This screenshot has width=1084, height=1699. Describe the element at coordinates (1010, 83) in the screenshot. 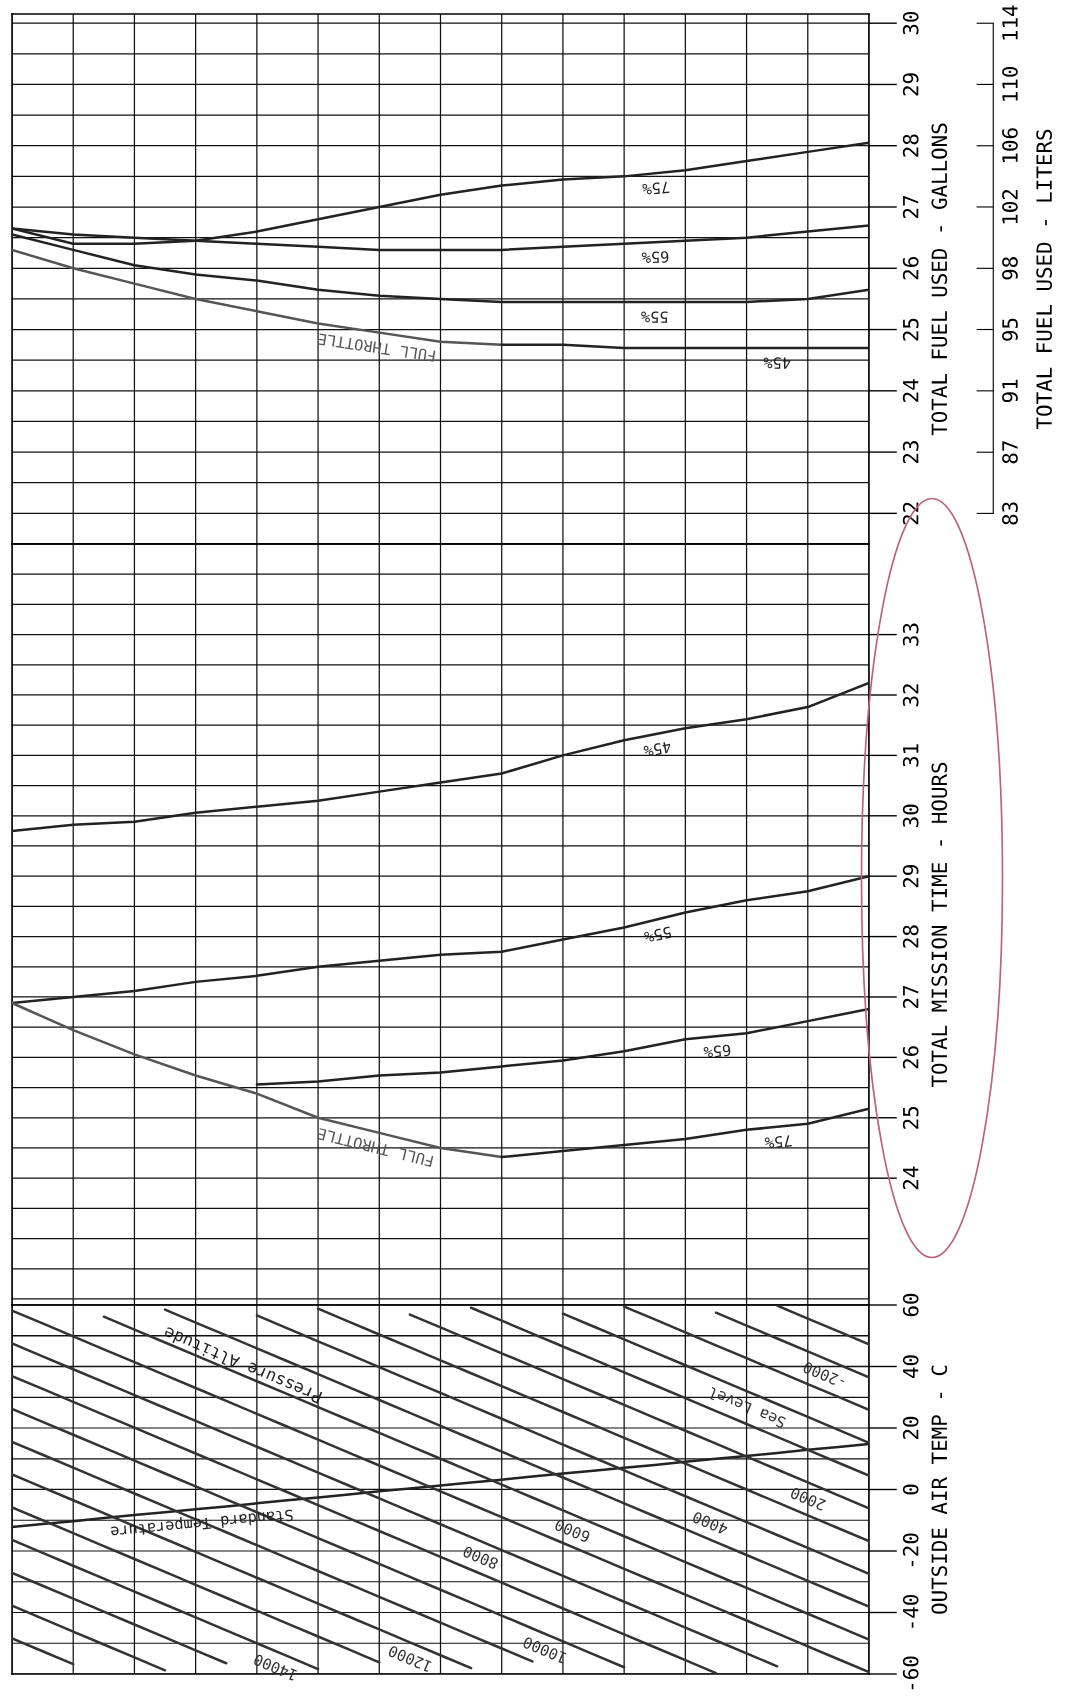

I see `y2-tick-label: 110` at that location.